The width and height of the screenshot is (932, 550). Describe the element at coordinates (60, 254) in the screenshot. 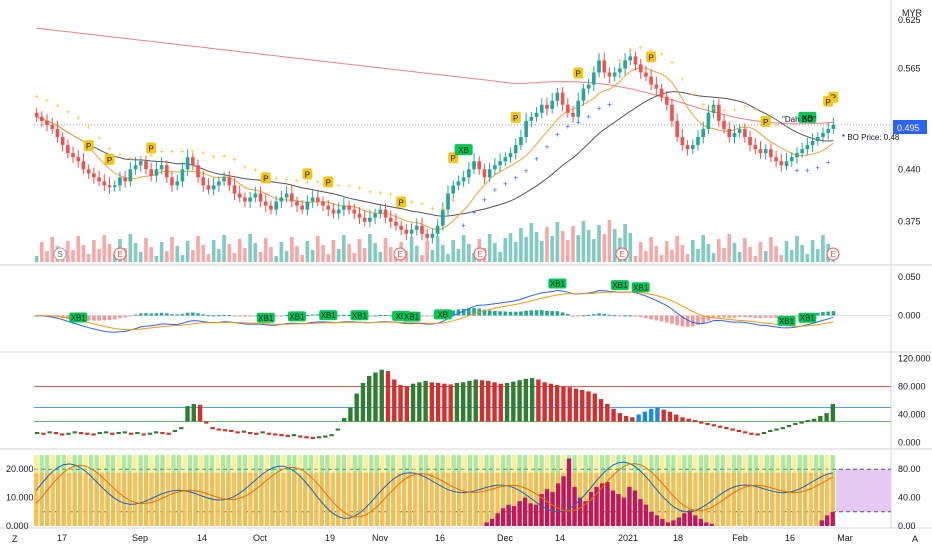

I see `split-marker` at that location.